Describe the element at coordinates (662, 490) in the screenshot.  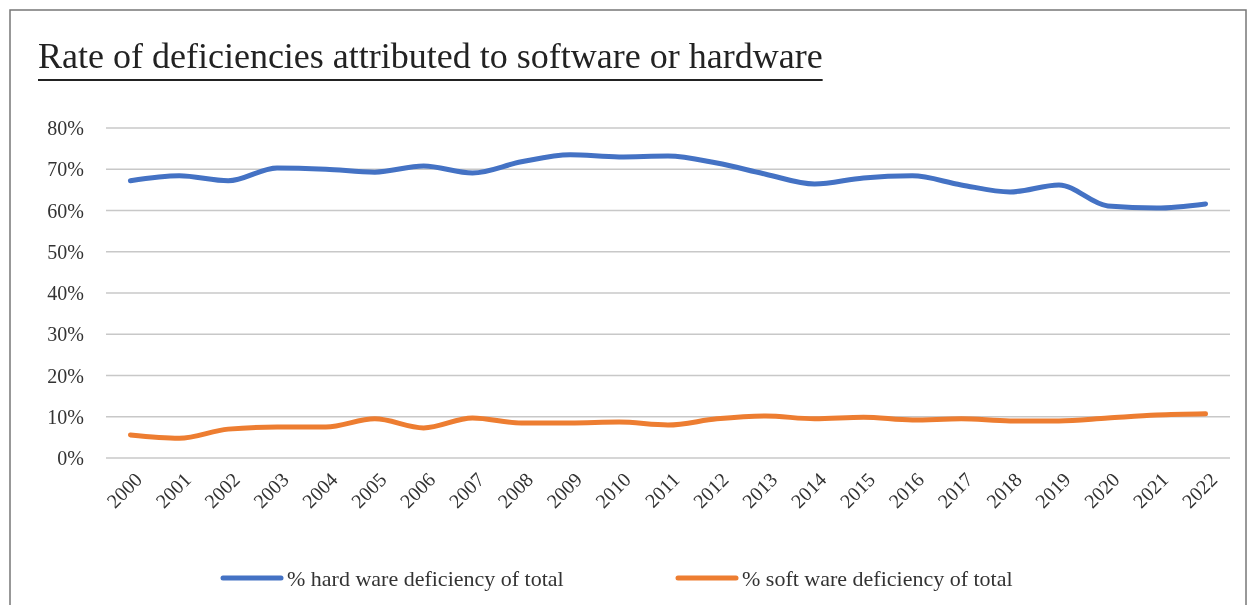
I see `x-tick-label: 2011` at that location.